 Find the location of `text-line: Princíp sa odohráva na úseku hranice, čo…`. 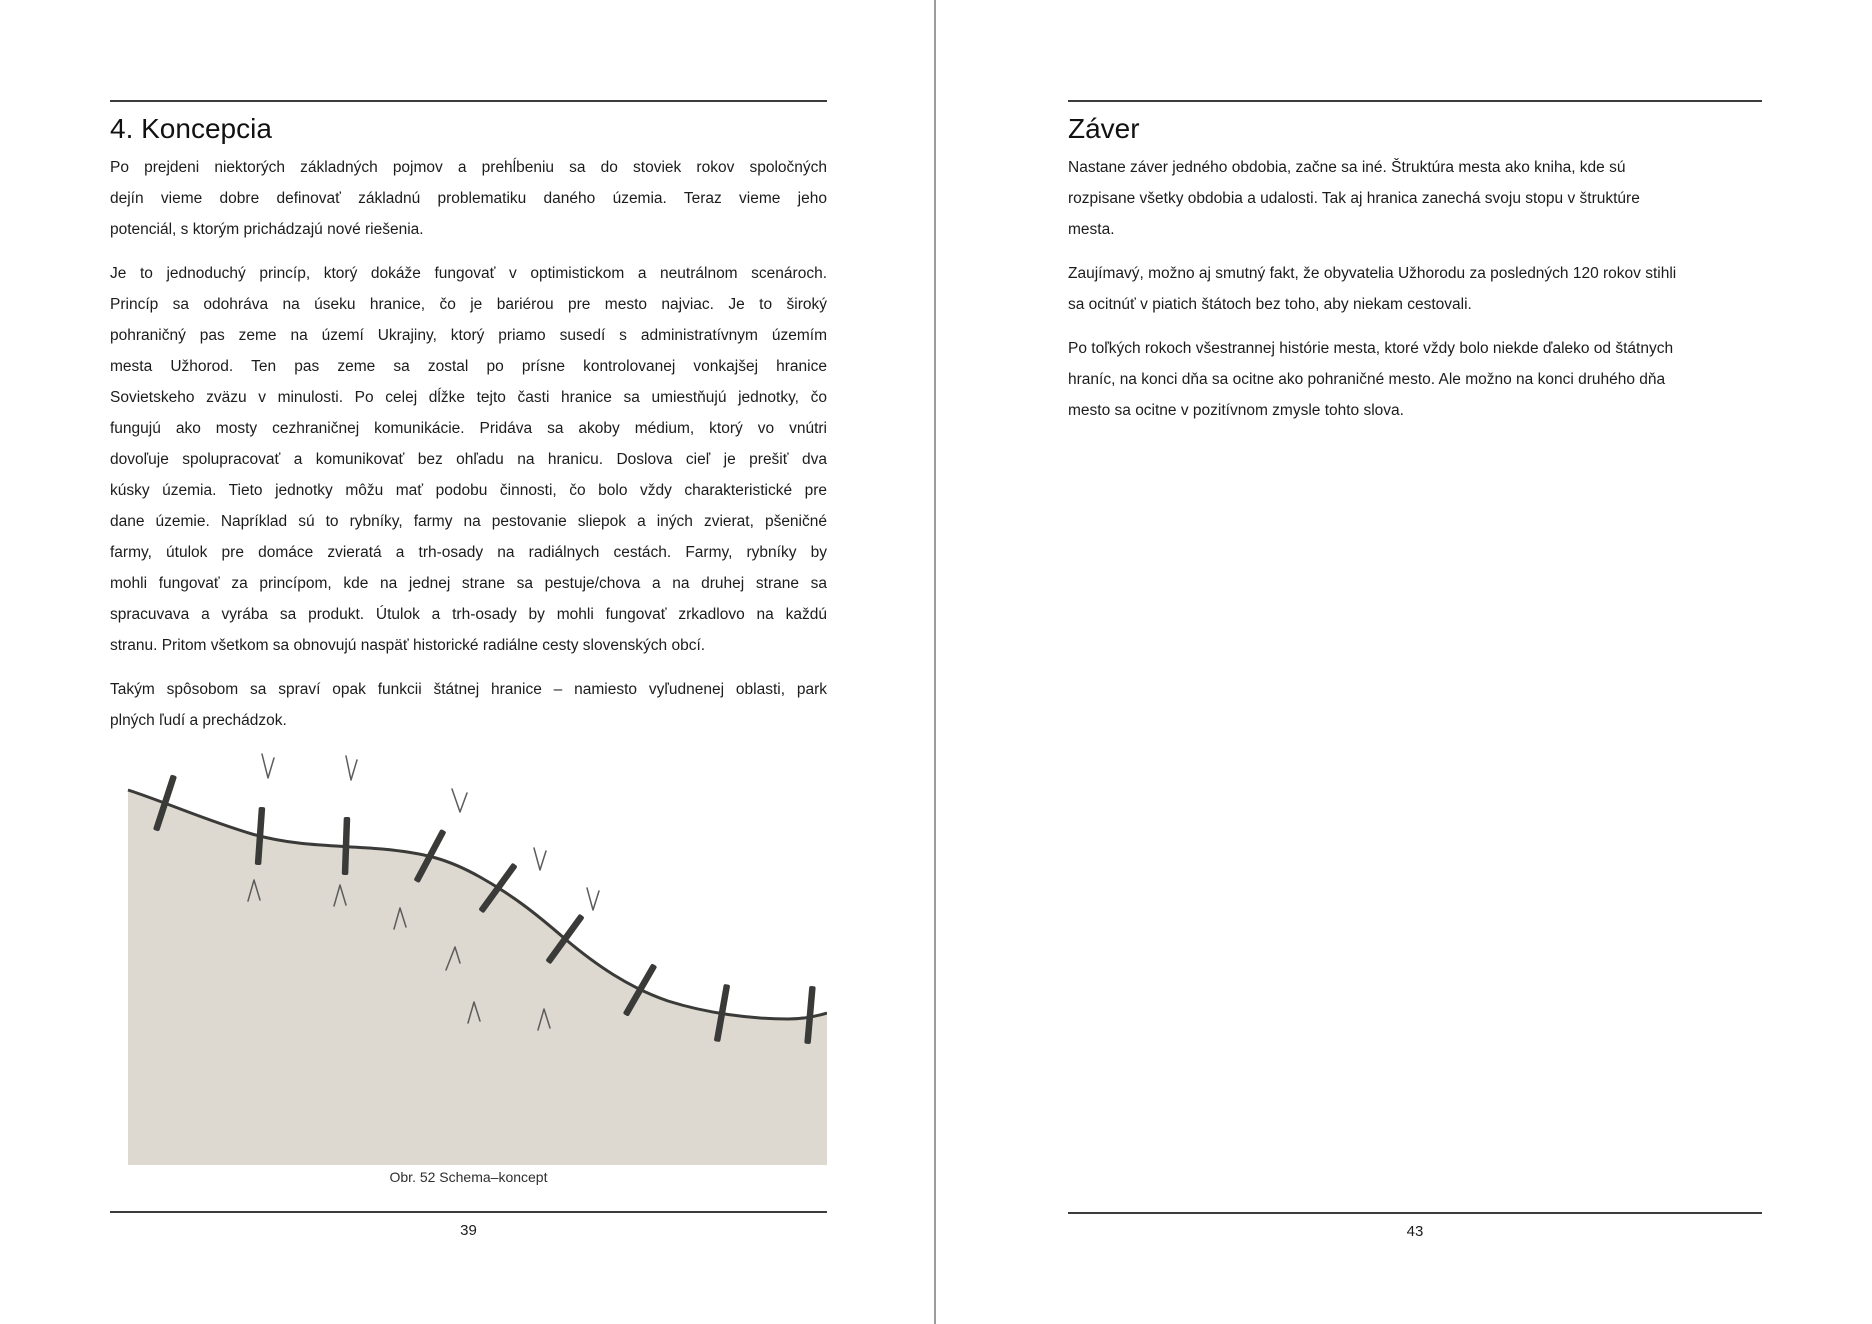

text-line: Princíp sa odohráva na úseku hranice, čo… is located at coordinates (468, 304).